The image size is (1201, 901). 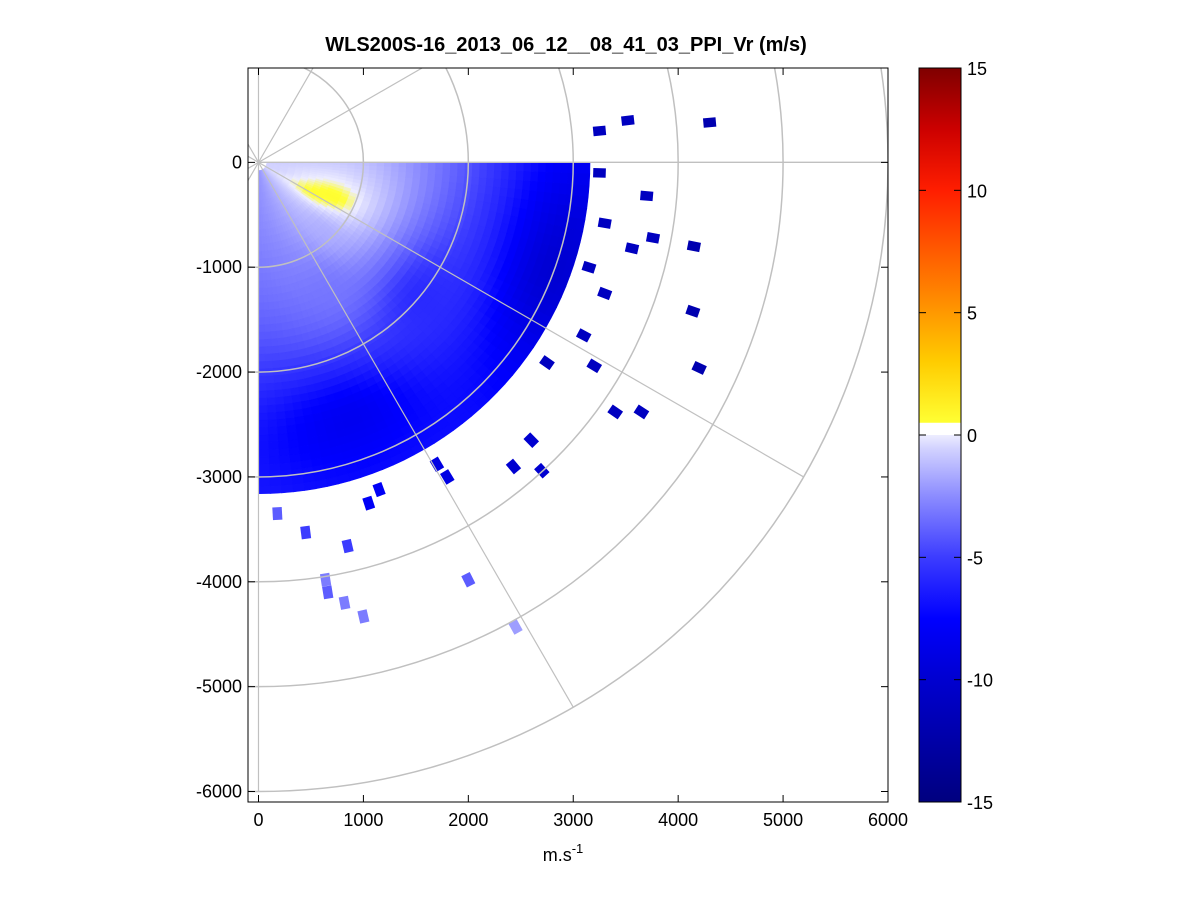 What do you see at coordinates (977, 191) in the screenshot?
I see `colorbar-tick-label: 10` at bounding box center [977, 191].